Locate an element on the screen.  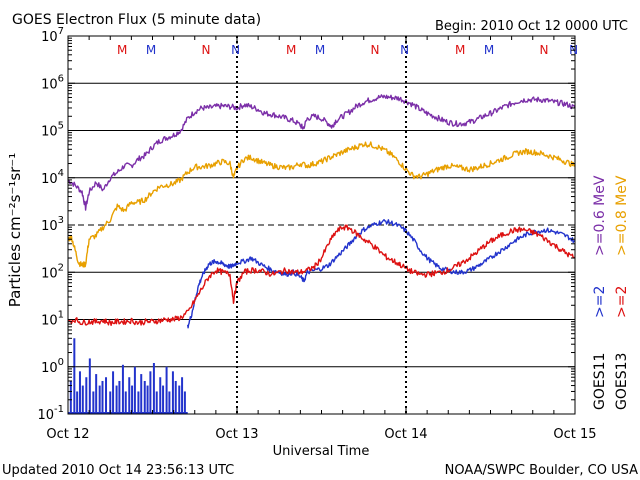
y-tick-label: 10⁻¹ is located at coordinates (50, 413).